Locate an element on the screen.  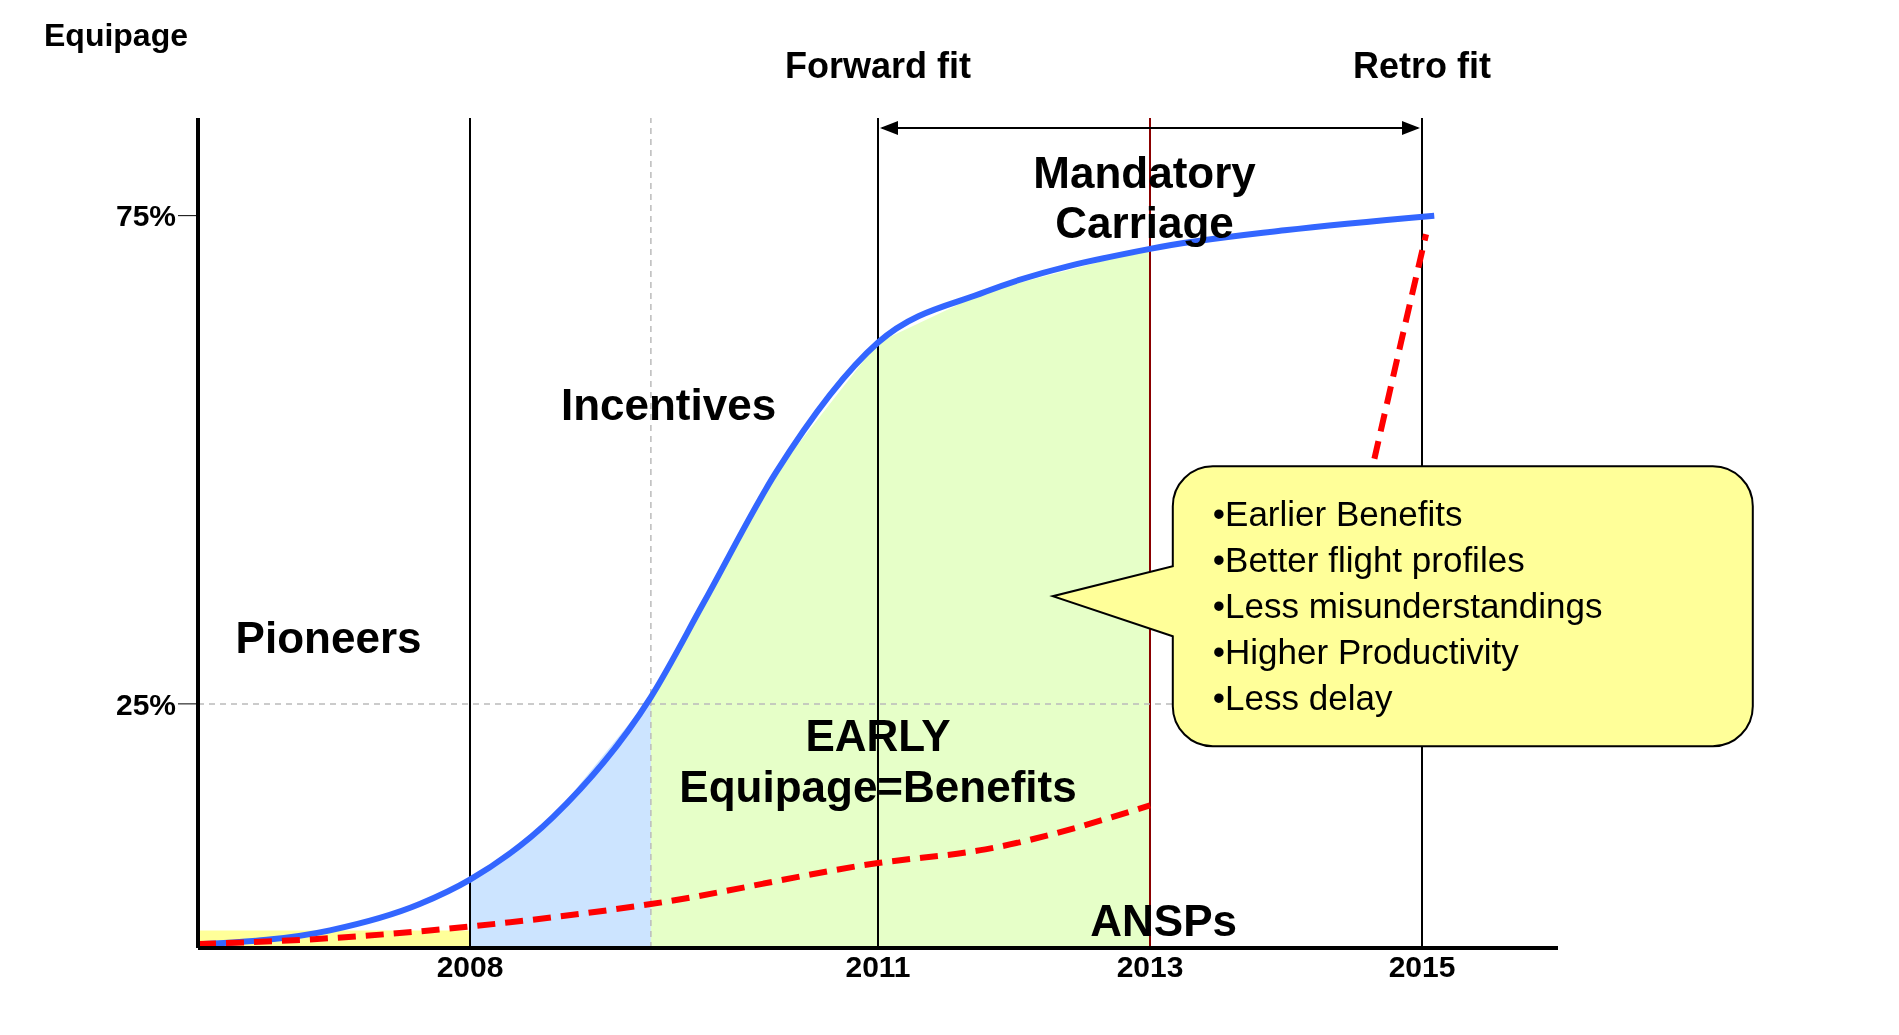
annotation: Incentives is located at coordinates (668, 404).